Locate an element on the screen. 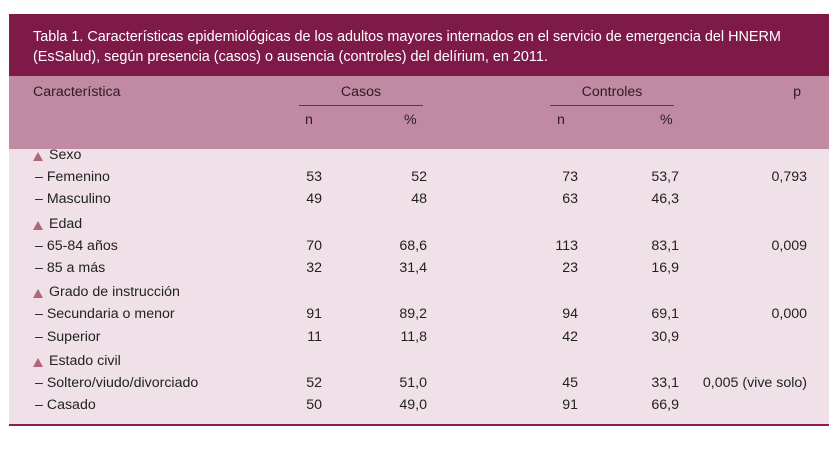 Image resolution: width=839 pixels, height=453 pixels. cell-ctrl-n: 63 is located at coordinates (570, 199).